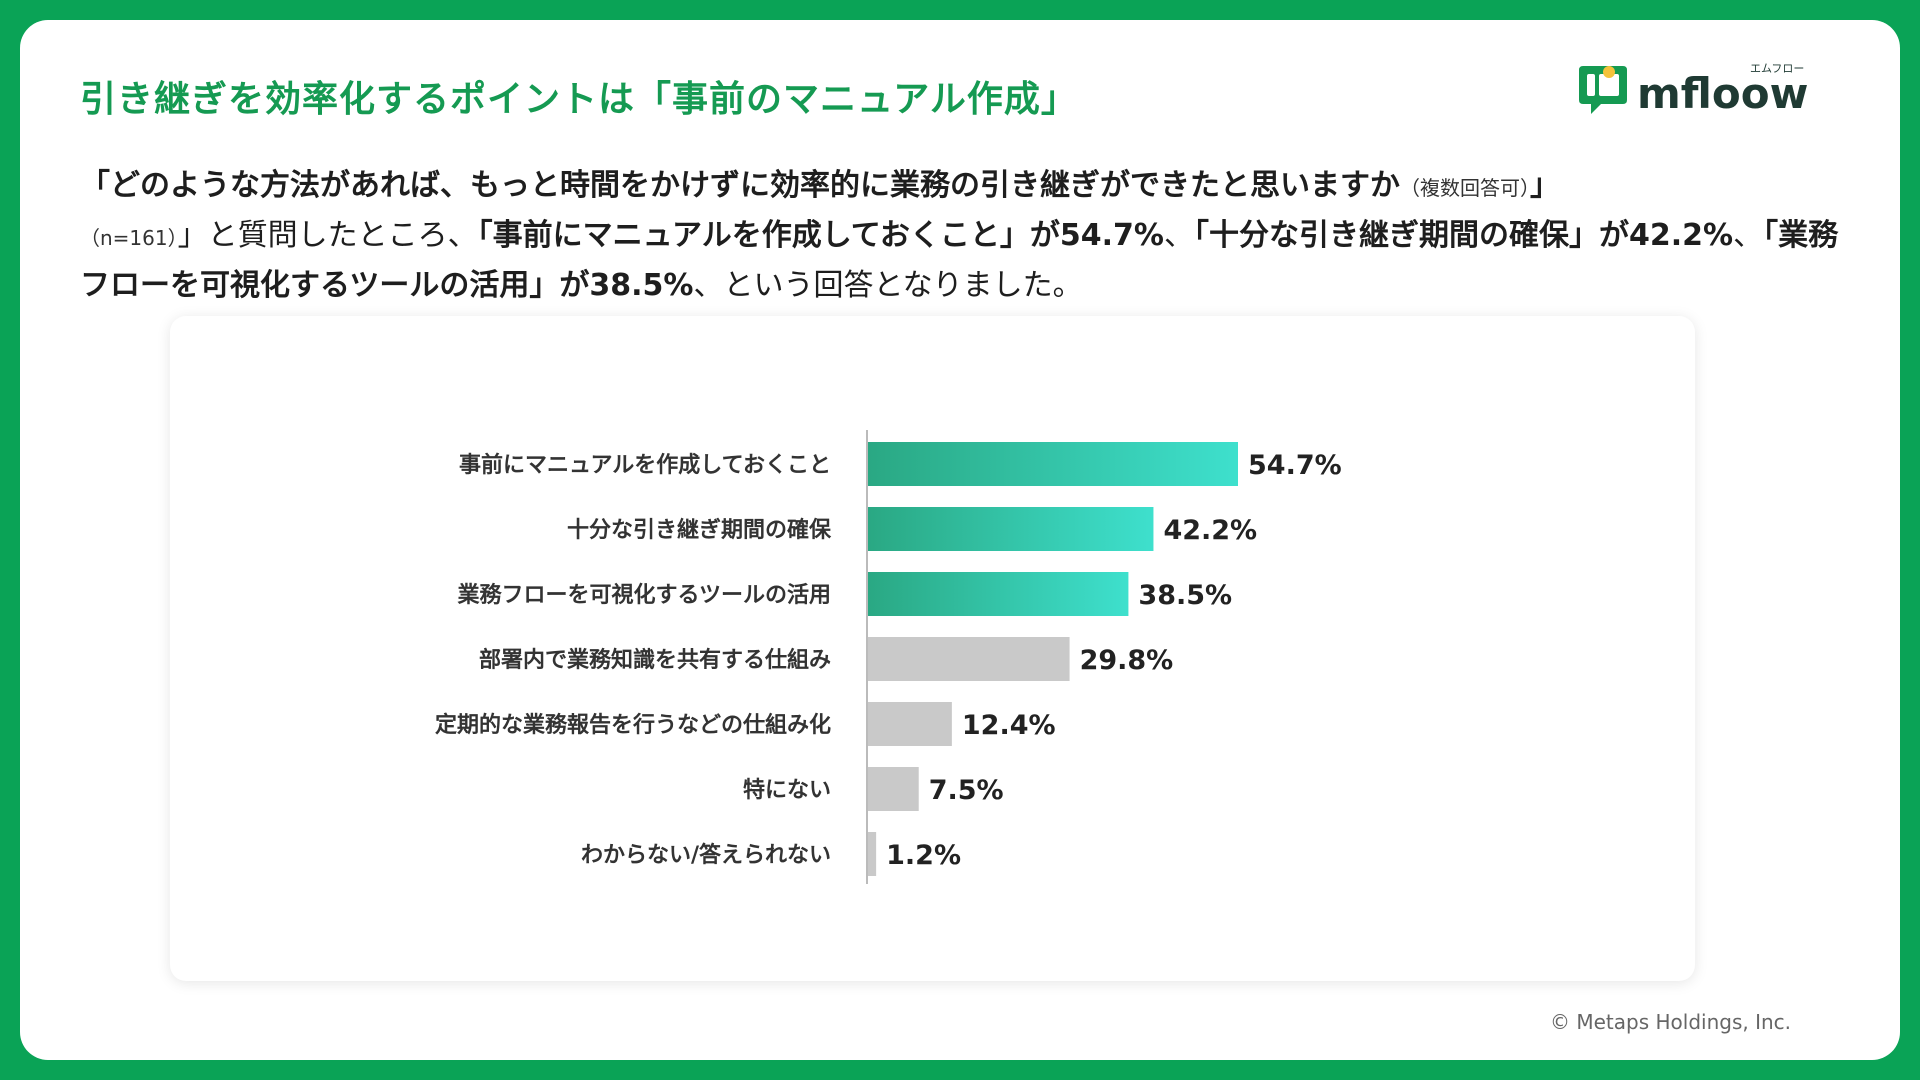 Image resolution: width=1920 pixels, height=1080 pixels. Describe the element at coordinates (1185, 595) in the screenshot. I see `value-label: 38.5%` at that location.